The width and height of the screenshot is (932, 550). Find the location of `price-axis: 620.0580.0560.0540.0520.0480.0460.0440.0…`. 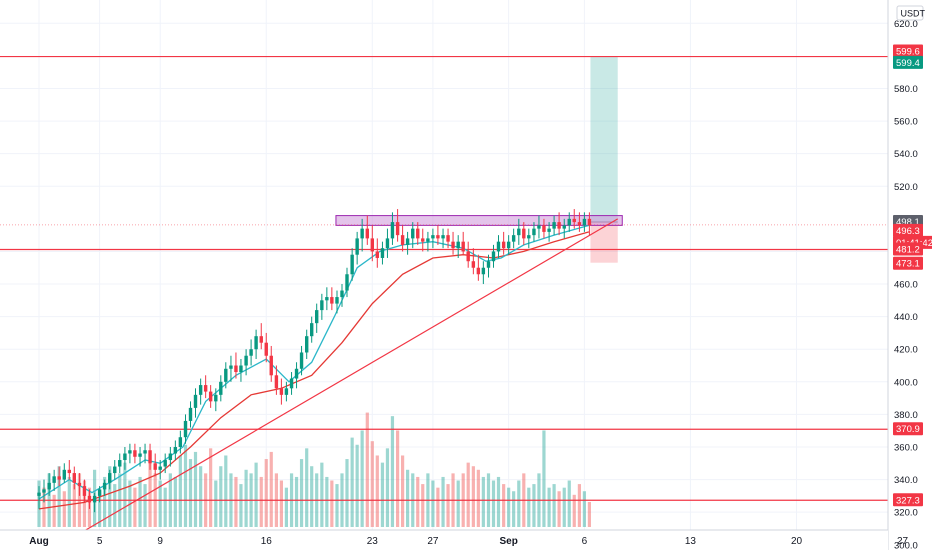

price-axis: 620.0580.0560.0540.0520.0480.0460.0440.0… is located at coordinates (909, 275).